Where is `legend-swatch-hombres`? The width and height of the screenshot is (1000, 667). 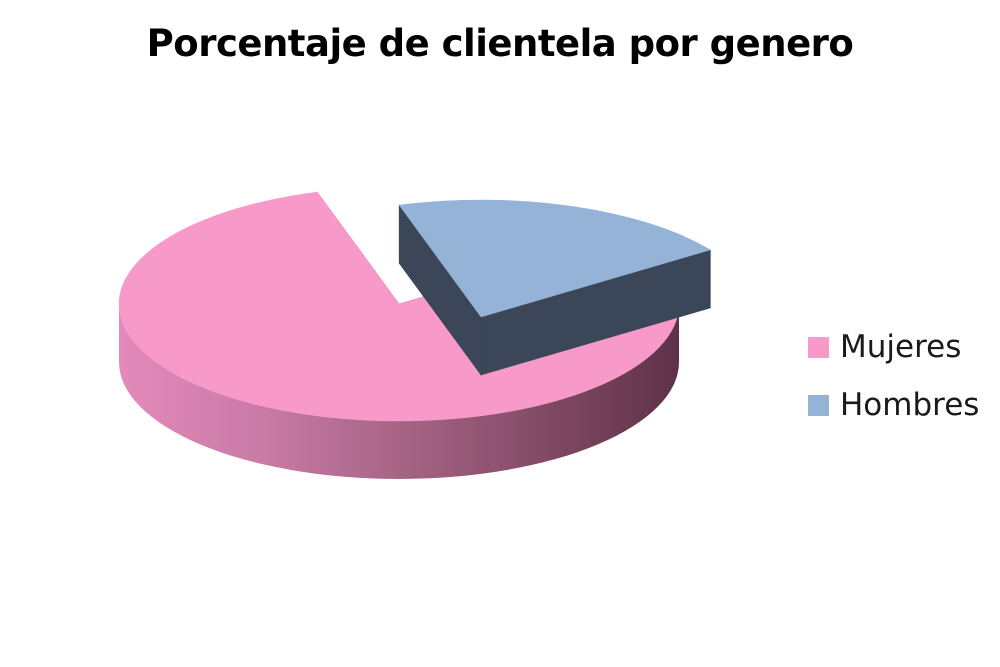
legend-swatch-hombres is located at coordinates (818, 405).